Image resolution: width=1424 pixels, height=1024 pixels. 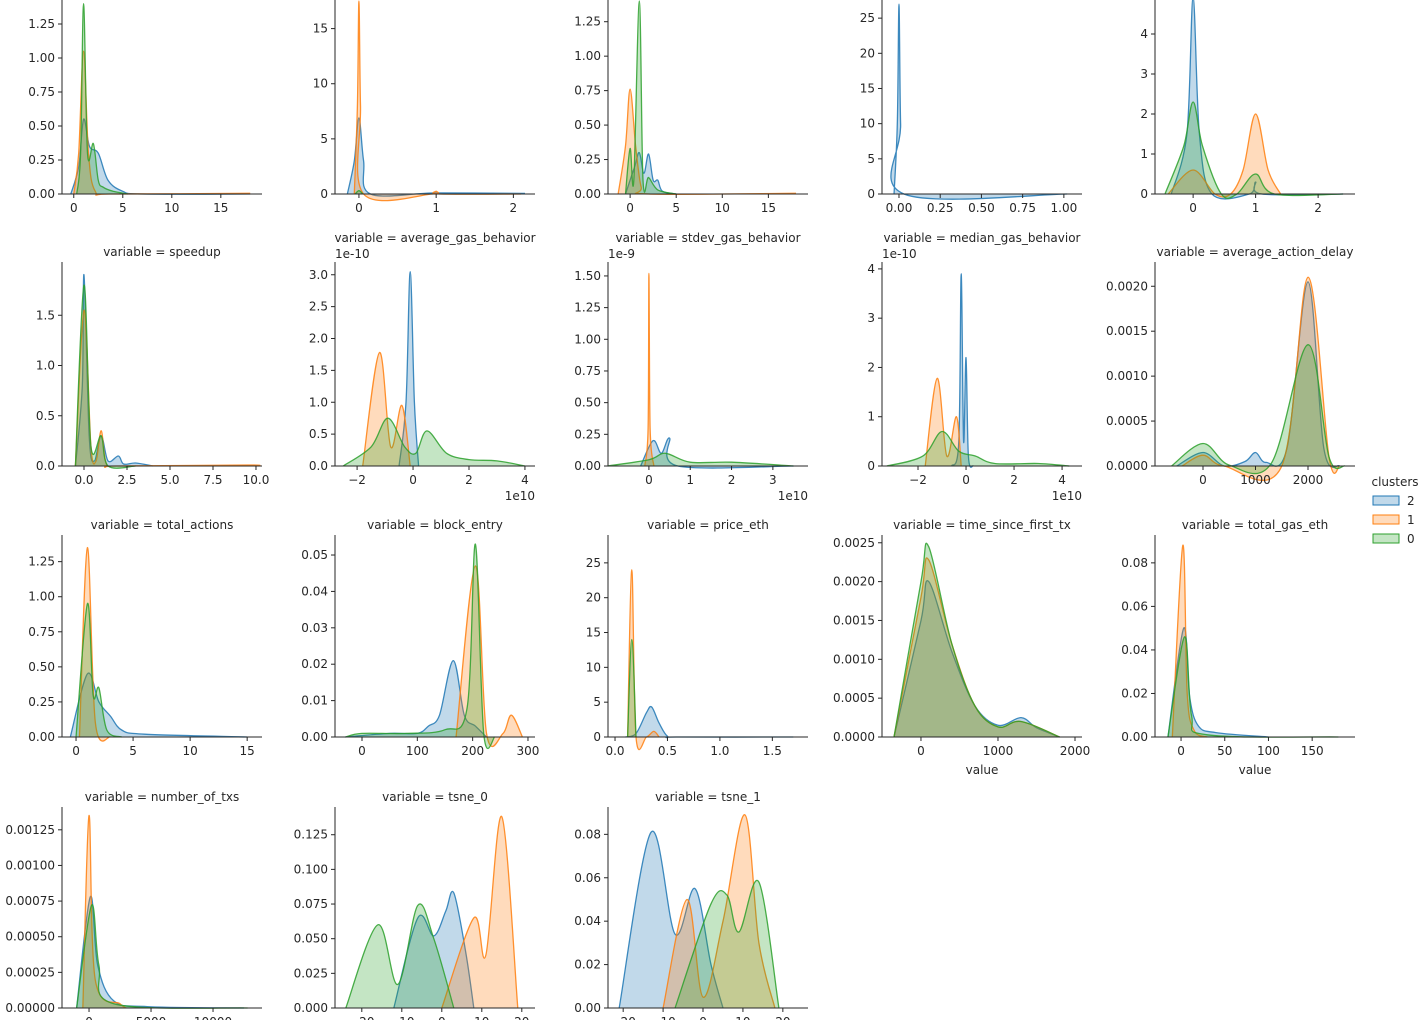 What do you see at coordinates (1247, 107) in the screenshot?
I see `panel-4: 0 1 2 0 1 2 3 4` at bounding box center [1247, 107].